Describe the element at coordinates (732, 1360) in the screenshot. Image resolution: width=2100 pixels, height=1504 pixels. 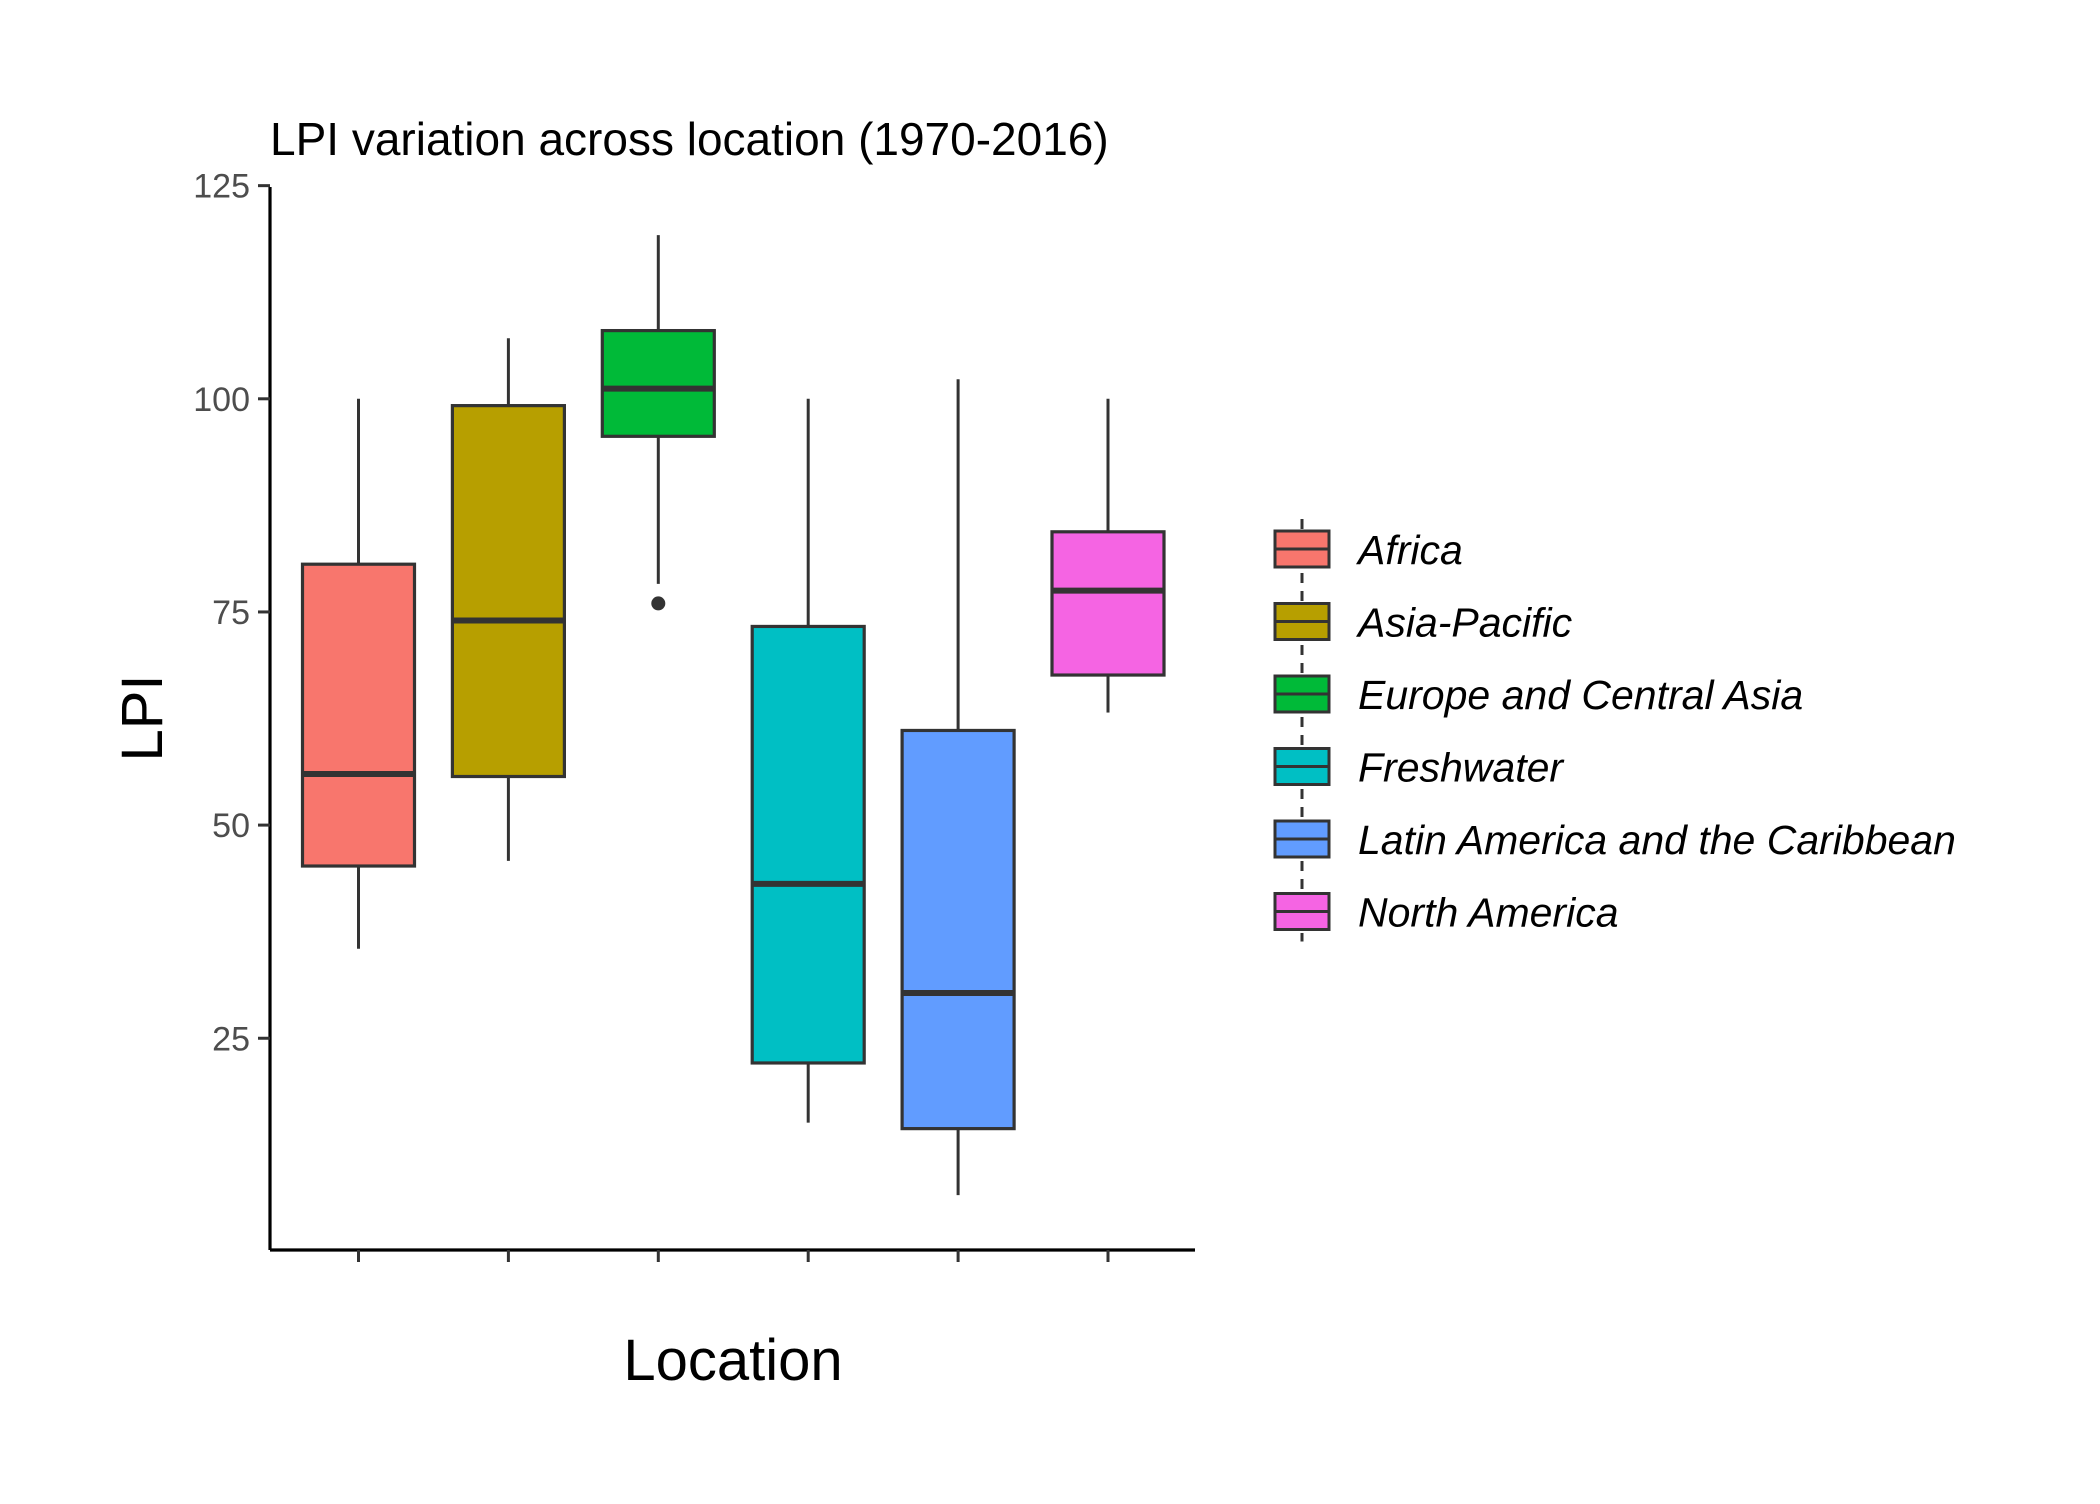
I see `x-axis-title: Location` at that location.